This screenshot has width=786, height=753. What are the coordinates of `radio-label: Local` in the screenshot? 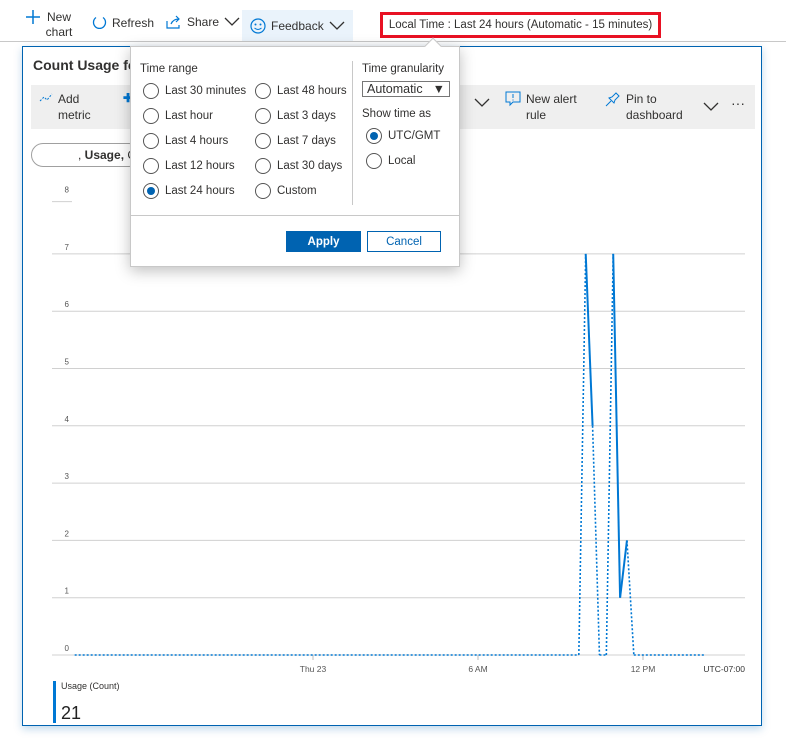 It's located at (402, 161).